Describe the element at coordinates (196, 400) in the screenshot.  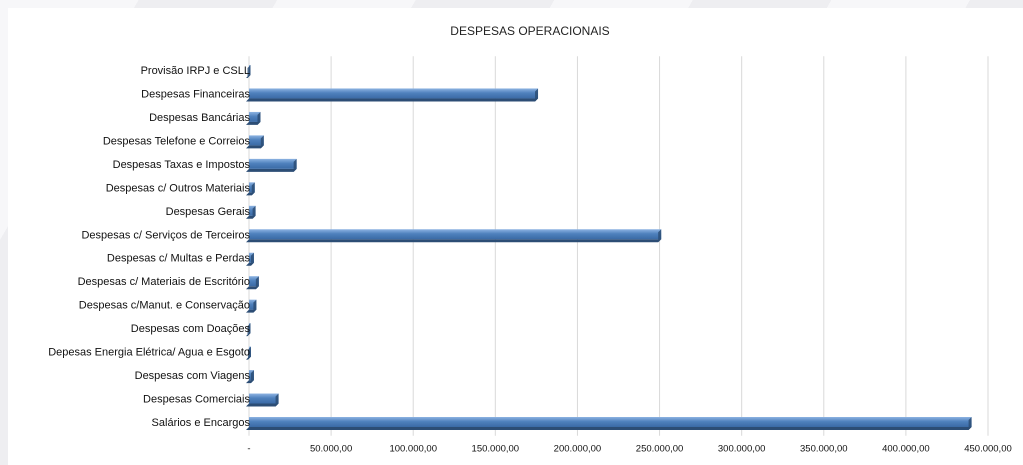
I see `category-label: Despesas Comerciais` at that location.